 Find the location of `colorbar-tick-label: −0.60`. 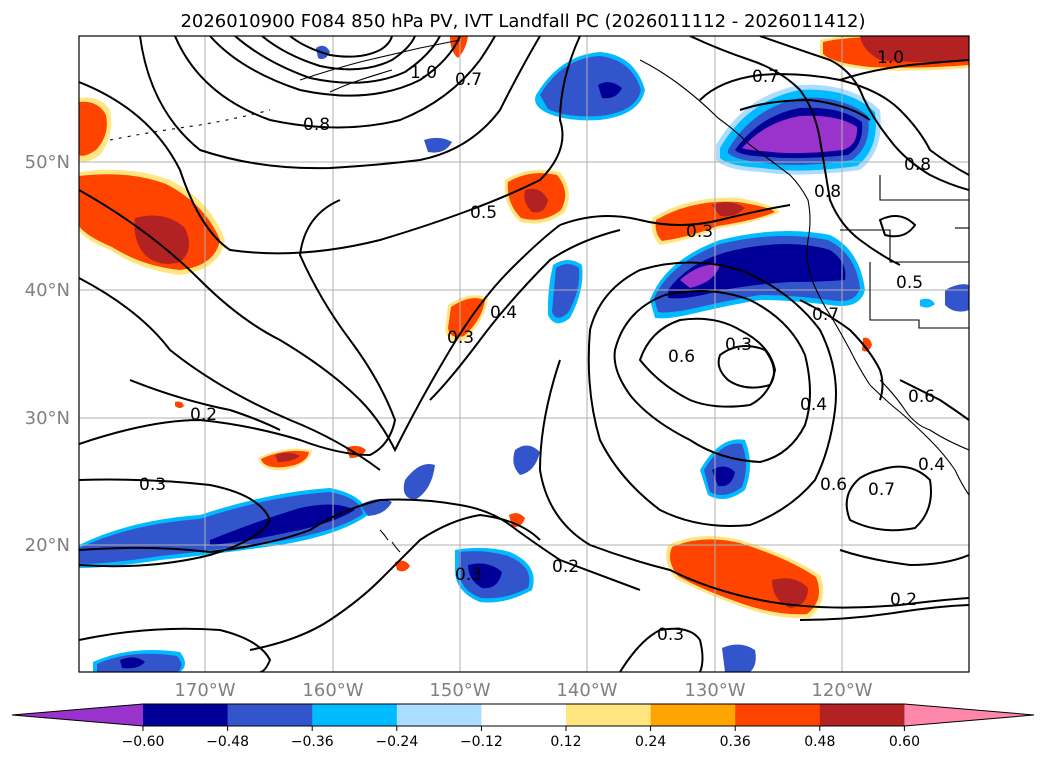

colorbar-tick-label: −0.60 is located at coordinates (143, 742).